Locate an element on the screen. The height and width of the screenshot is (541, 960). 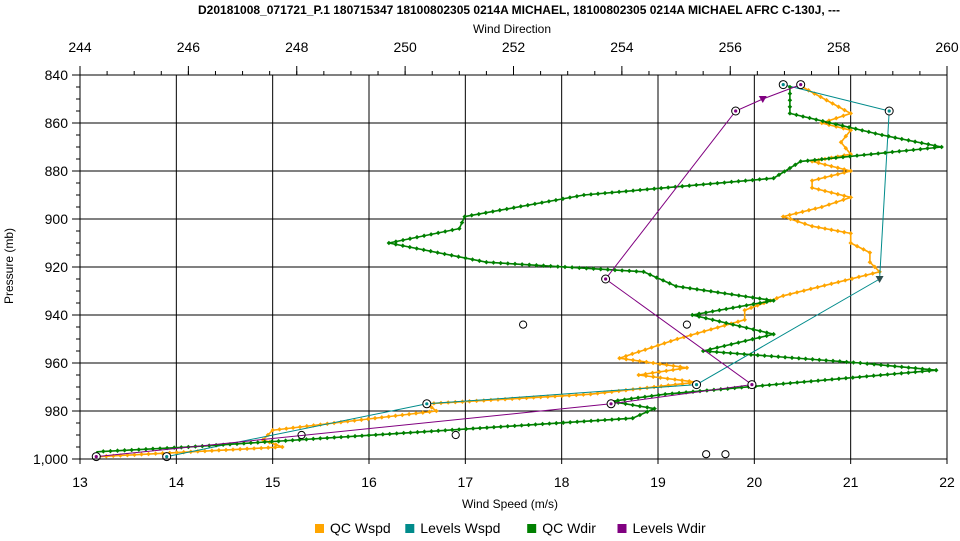
y-tick-label: 980 is located at coordinates (57, 411).